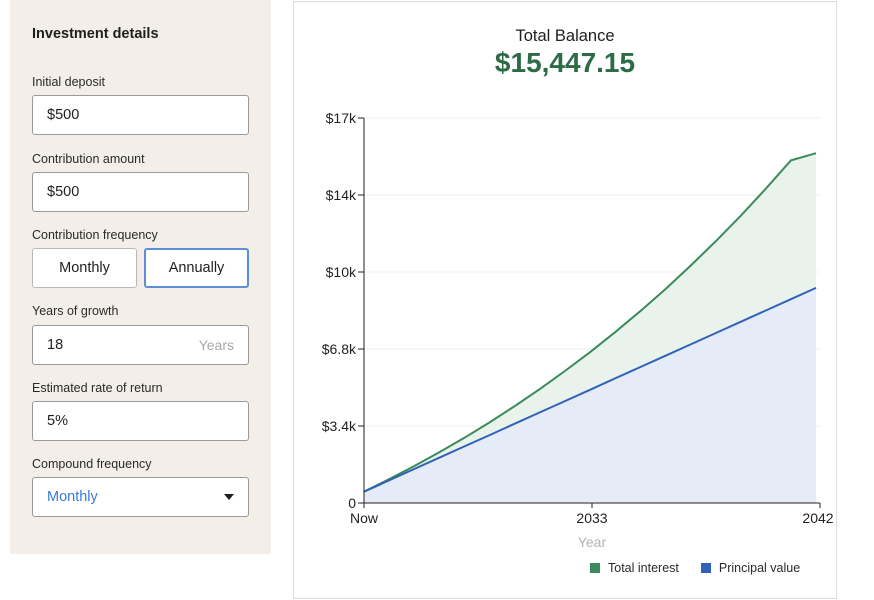  I want to click on legend-item-interest: Total interest, so click(634, 568).